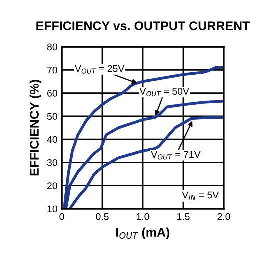 The height and width of the screenshot is (262, 272). I want to click on y-axis-title: EFFICIENCY (%), so click(36, 128).